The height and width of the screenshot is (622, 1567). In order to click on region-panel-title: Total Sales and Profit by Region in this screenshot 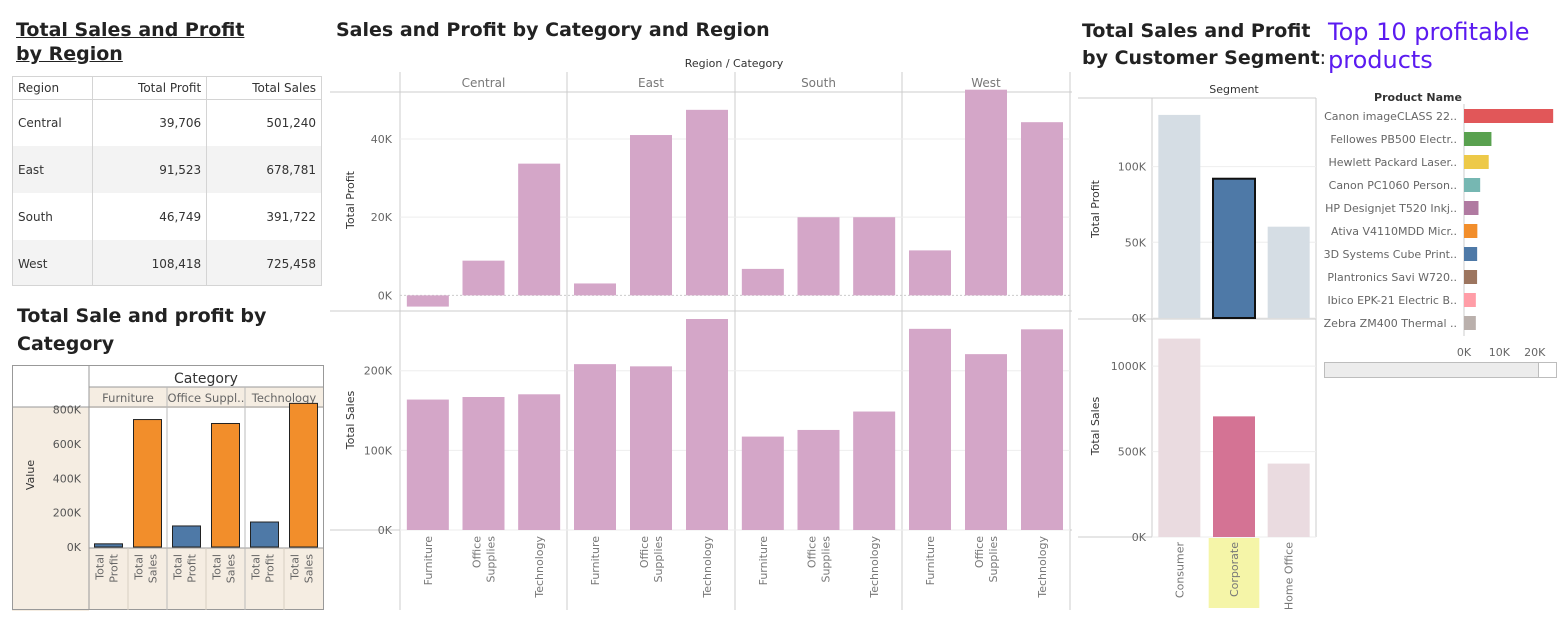, I will do `click(146, 42)`.